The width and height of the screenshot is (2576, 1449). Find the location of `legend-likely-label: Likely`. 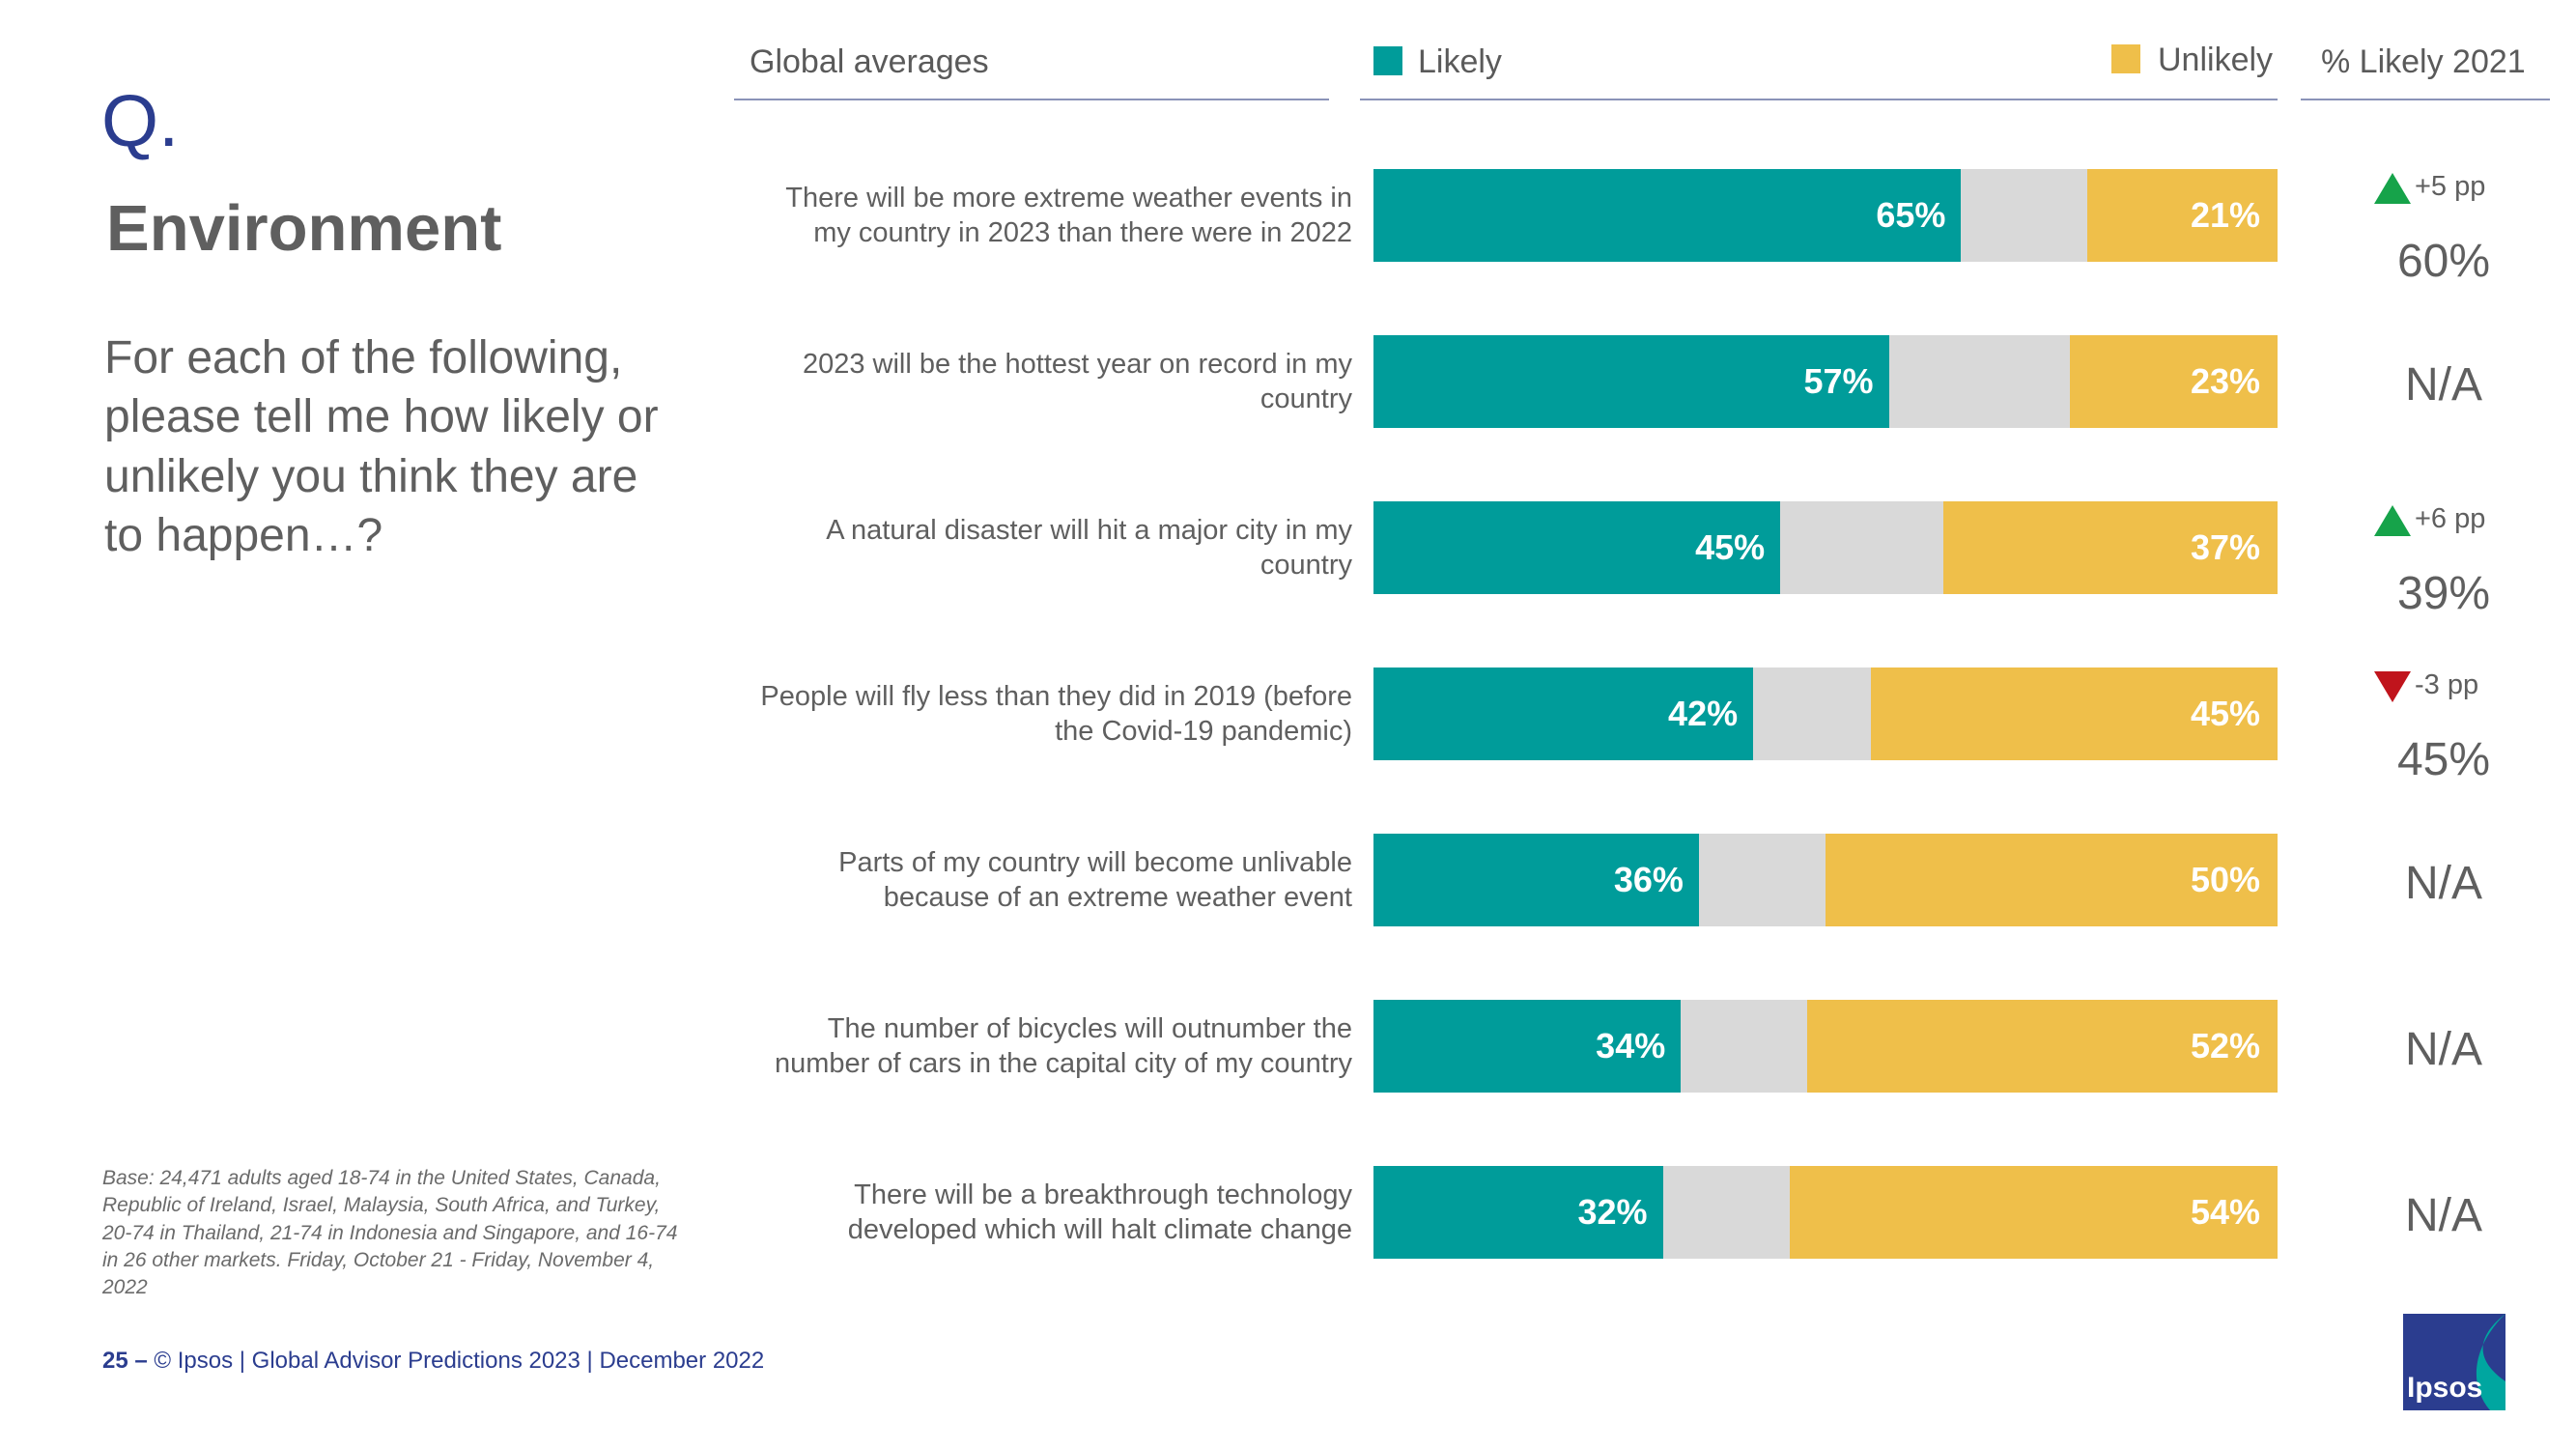

legend-likely-label: Likely is located at coordinates (1460, 61).